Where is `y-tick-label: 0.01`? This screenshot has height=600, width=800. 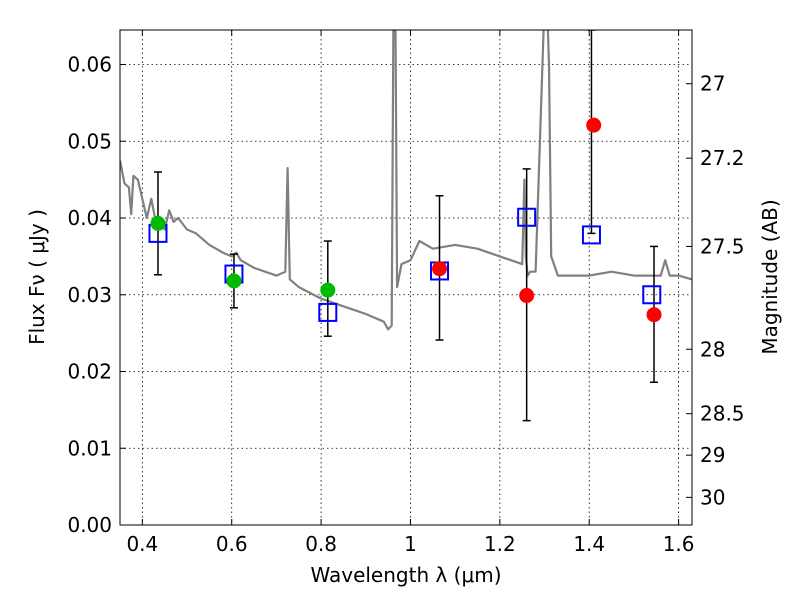 y-tick-label: 0.01 is located at coordinates (89, 448).